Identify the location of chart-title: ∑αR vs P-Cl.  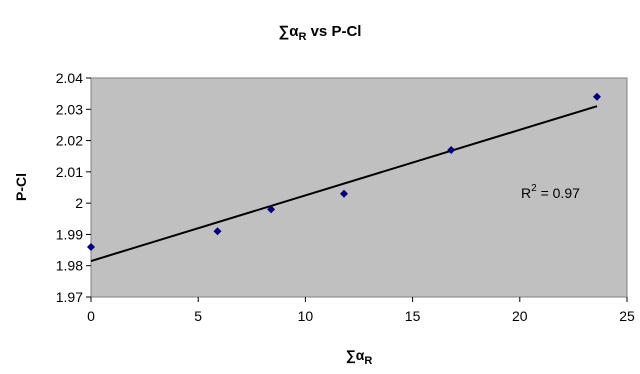
(320, 33).